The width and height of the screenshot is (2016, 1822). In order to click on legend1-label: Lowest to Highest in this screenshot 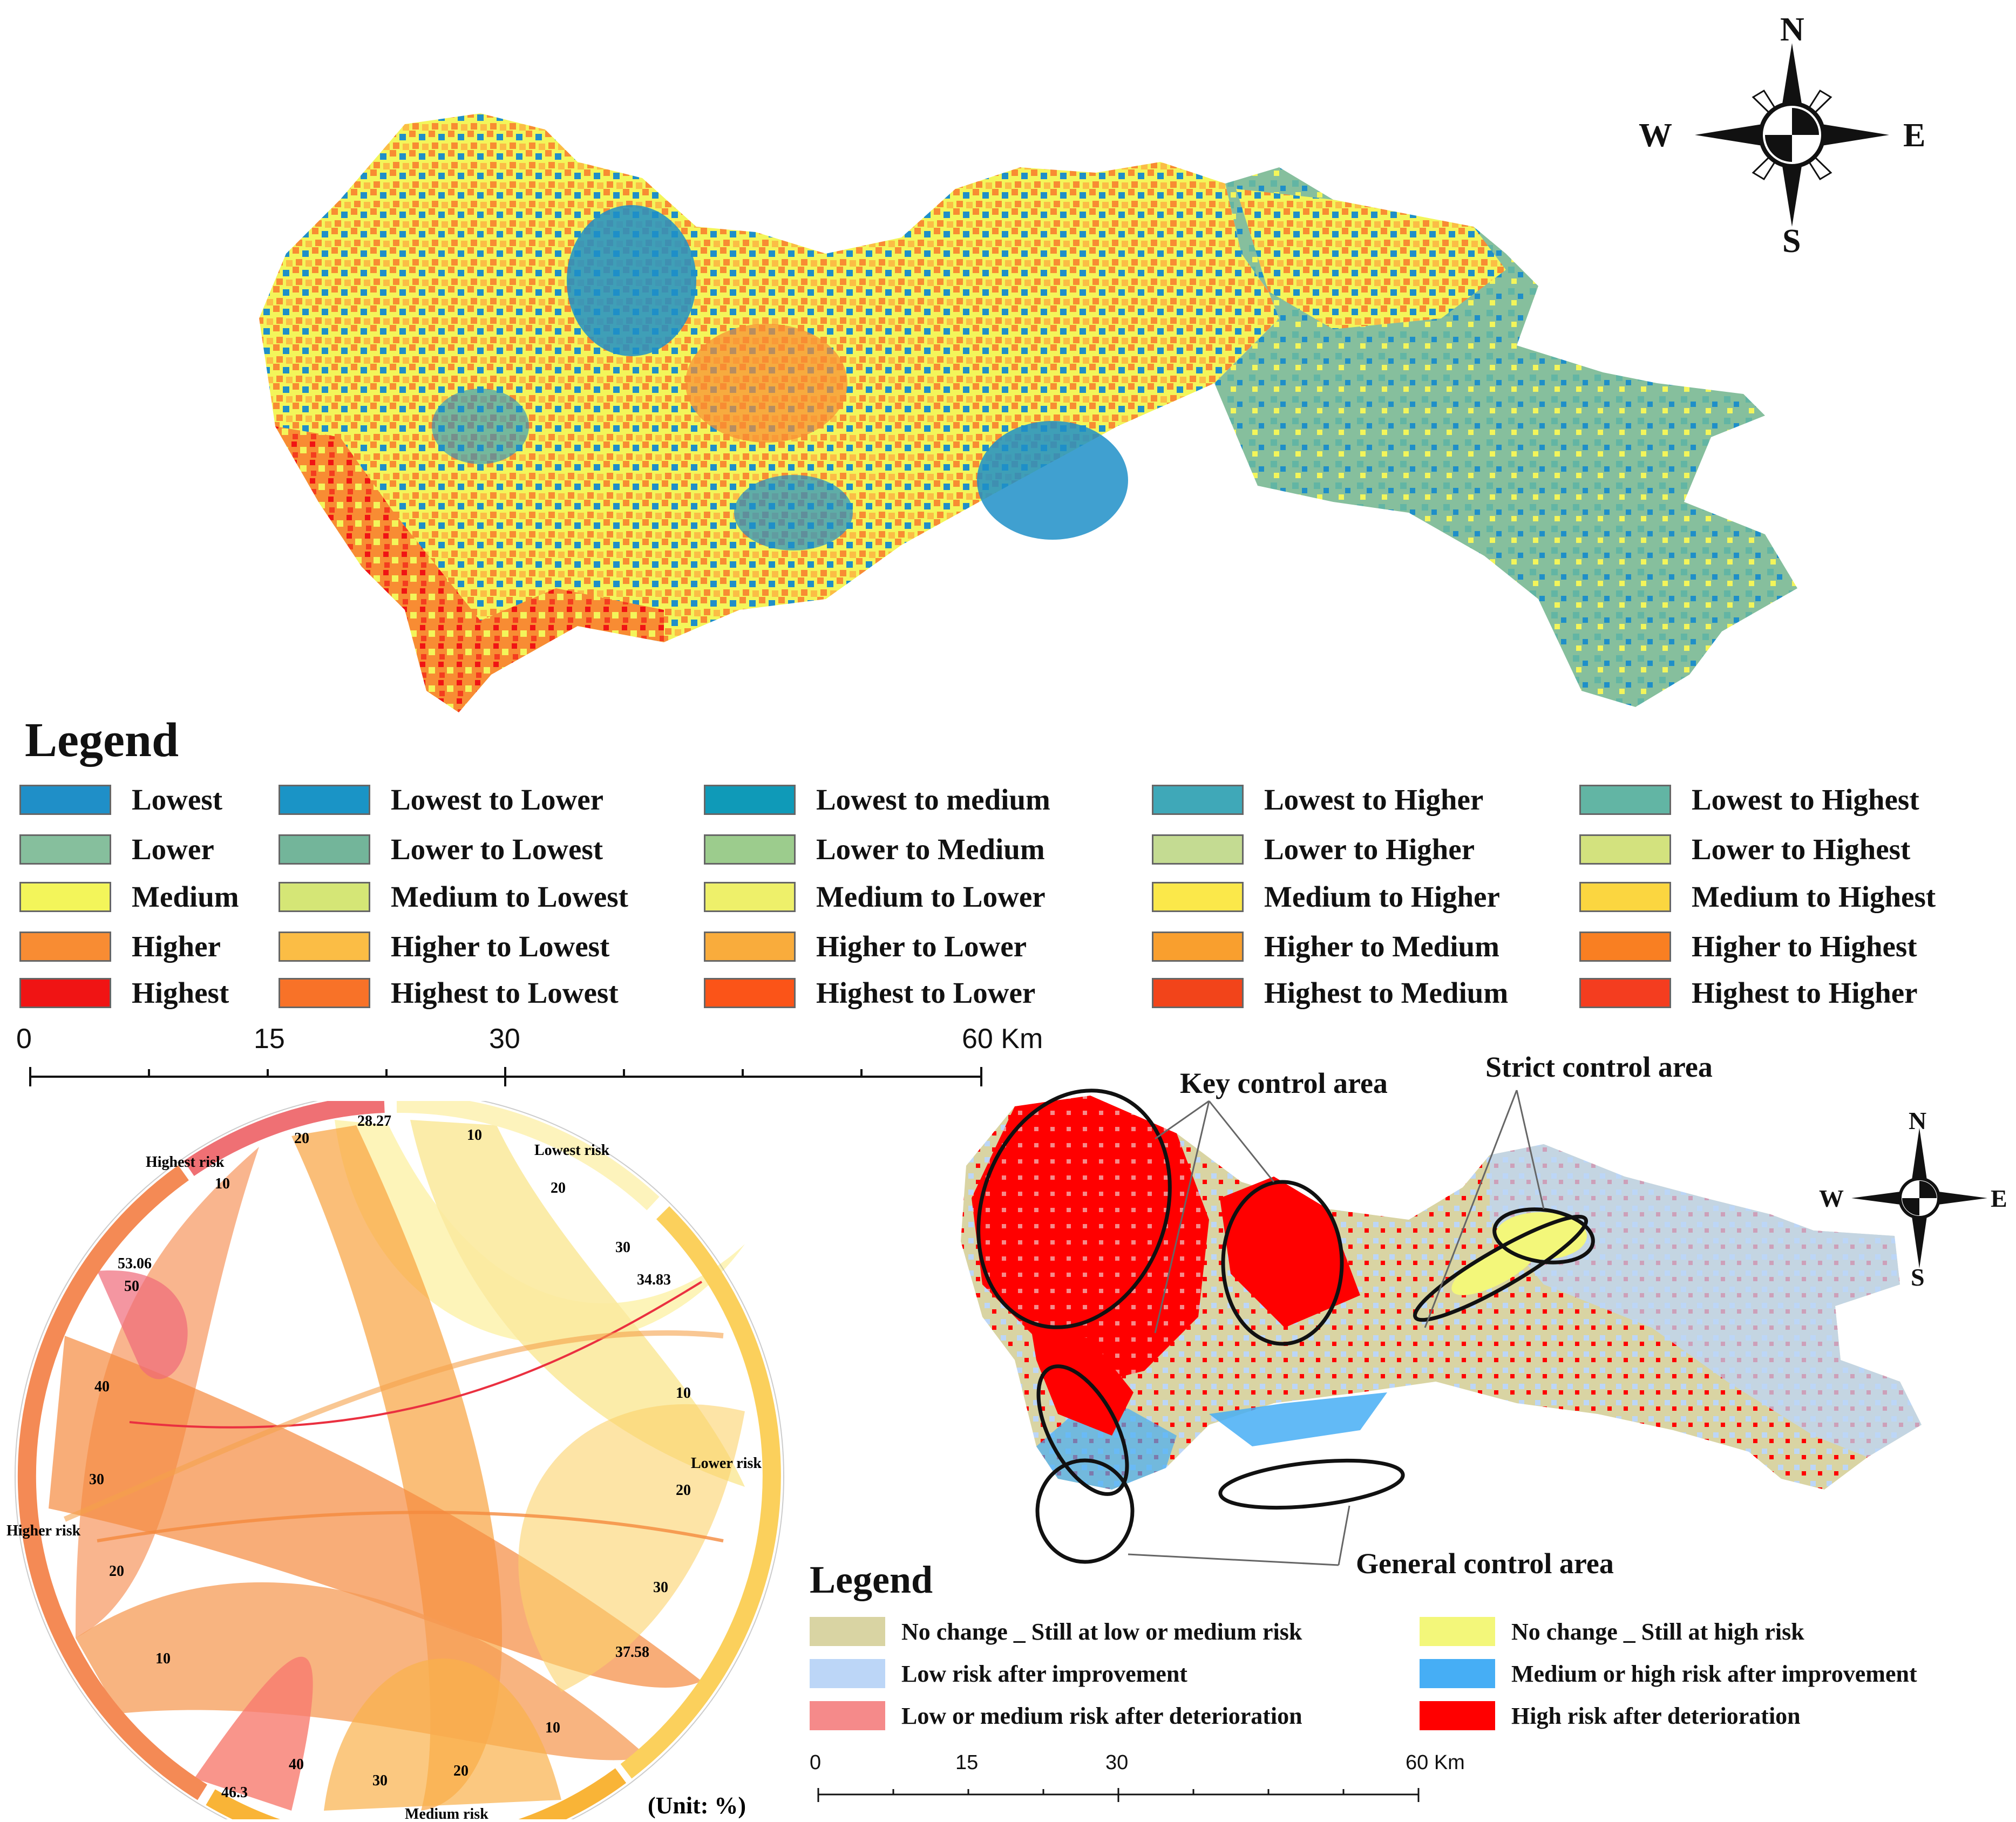, I will do `click(1805, 800)`.